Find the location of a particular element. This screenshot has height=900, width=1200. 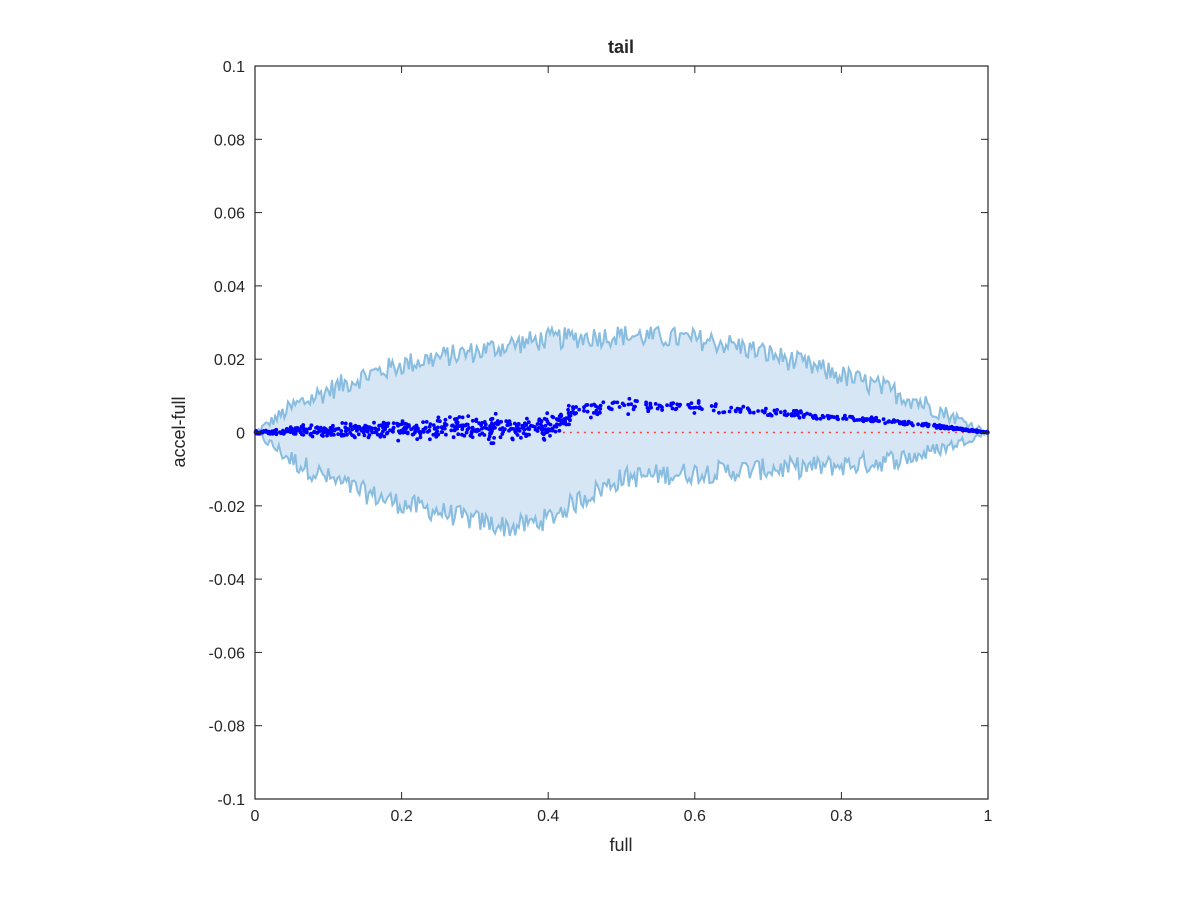

x-tick-label: 0.2 is located at coordinates (401, 816).